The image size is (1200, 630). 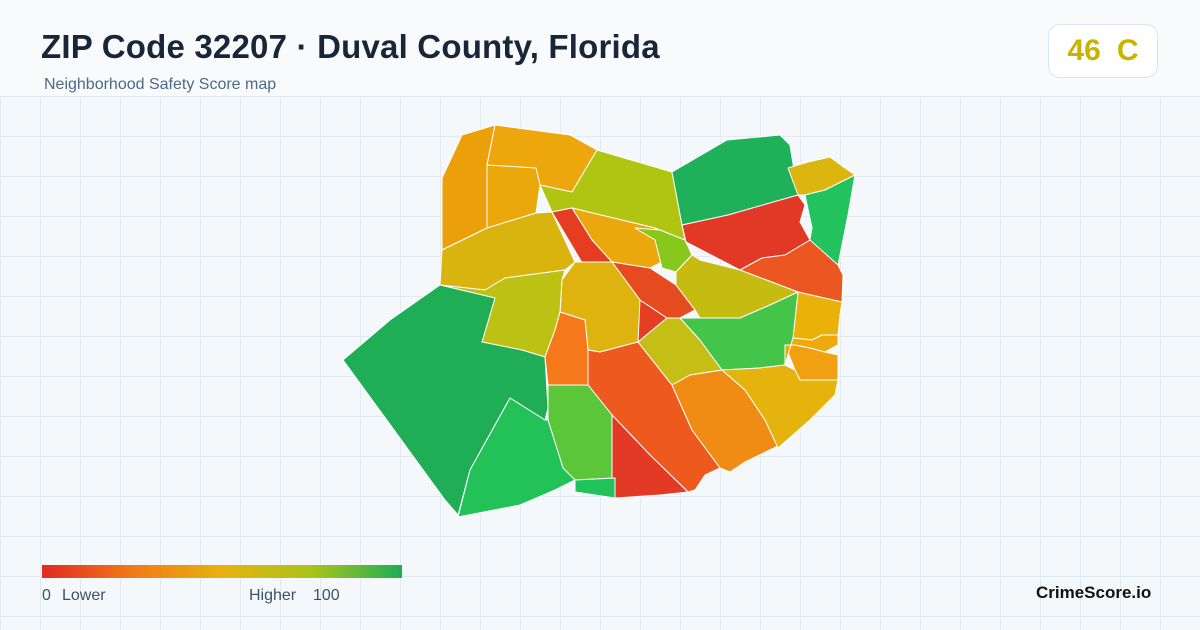 I want to click on legend-gradient-bar, so click(x=222, y=571).